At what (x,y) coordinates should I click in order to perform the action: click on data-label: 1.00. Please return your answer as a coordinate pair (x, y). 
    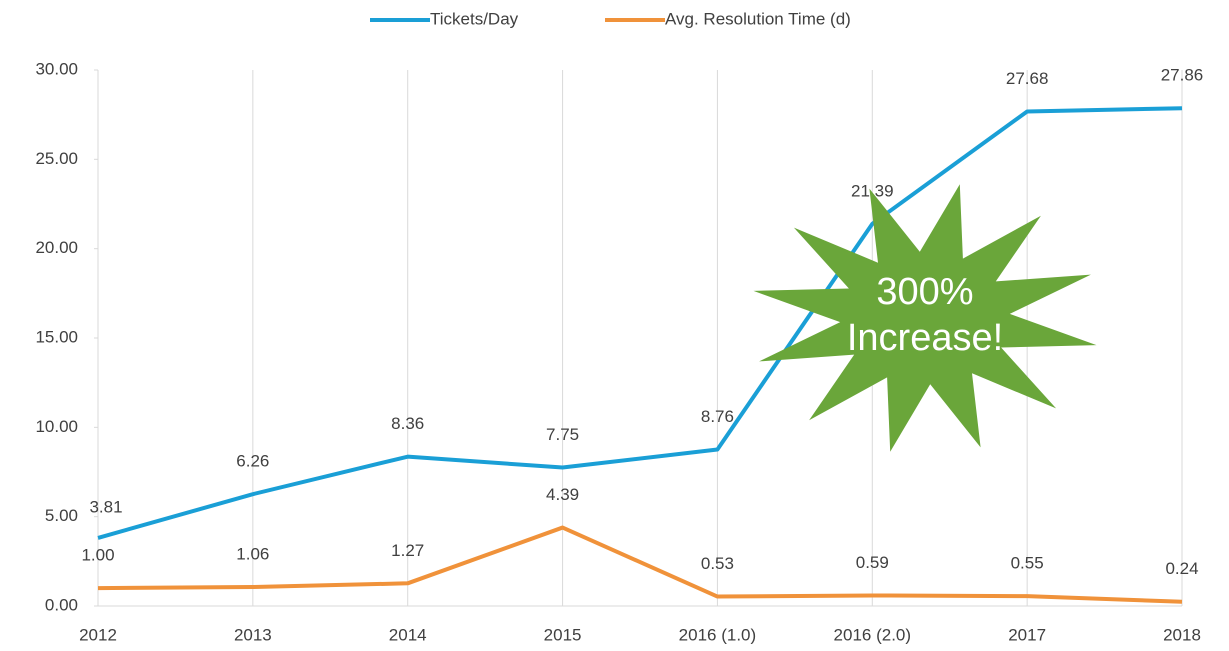
    Looking at the image, I should click on (97, 555).